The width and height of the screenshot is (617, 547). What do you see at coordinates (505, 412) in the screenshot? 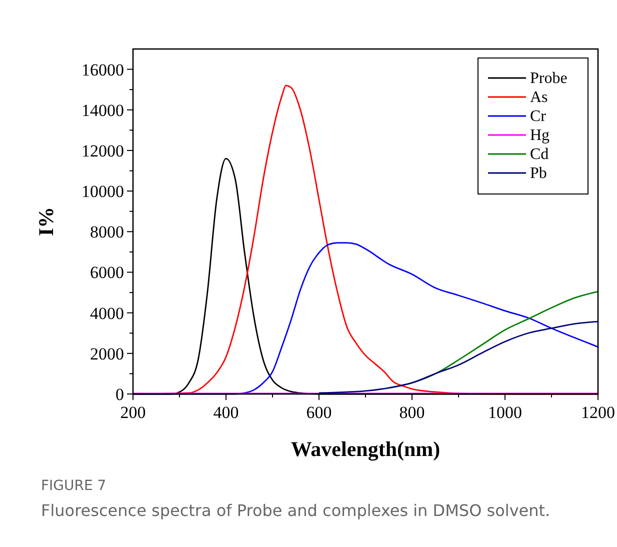
I see `x-tick-label: 1000` at bounding box center [505, 412].